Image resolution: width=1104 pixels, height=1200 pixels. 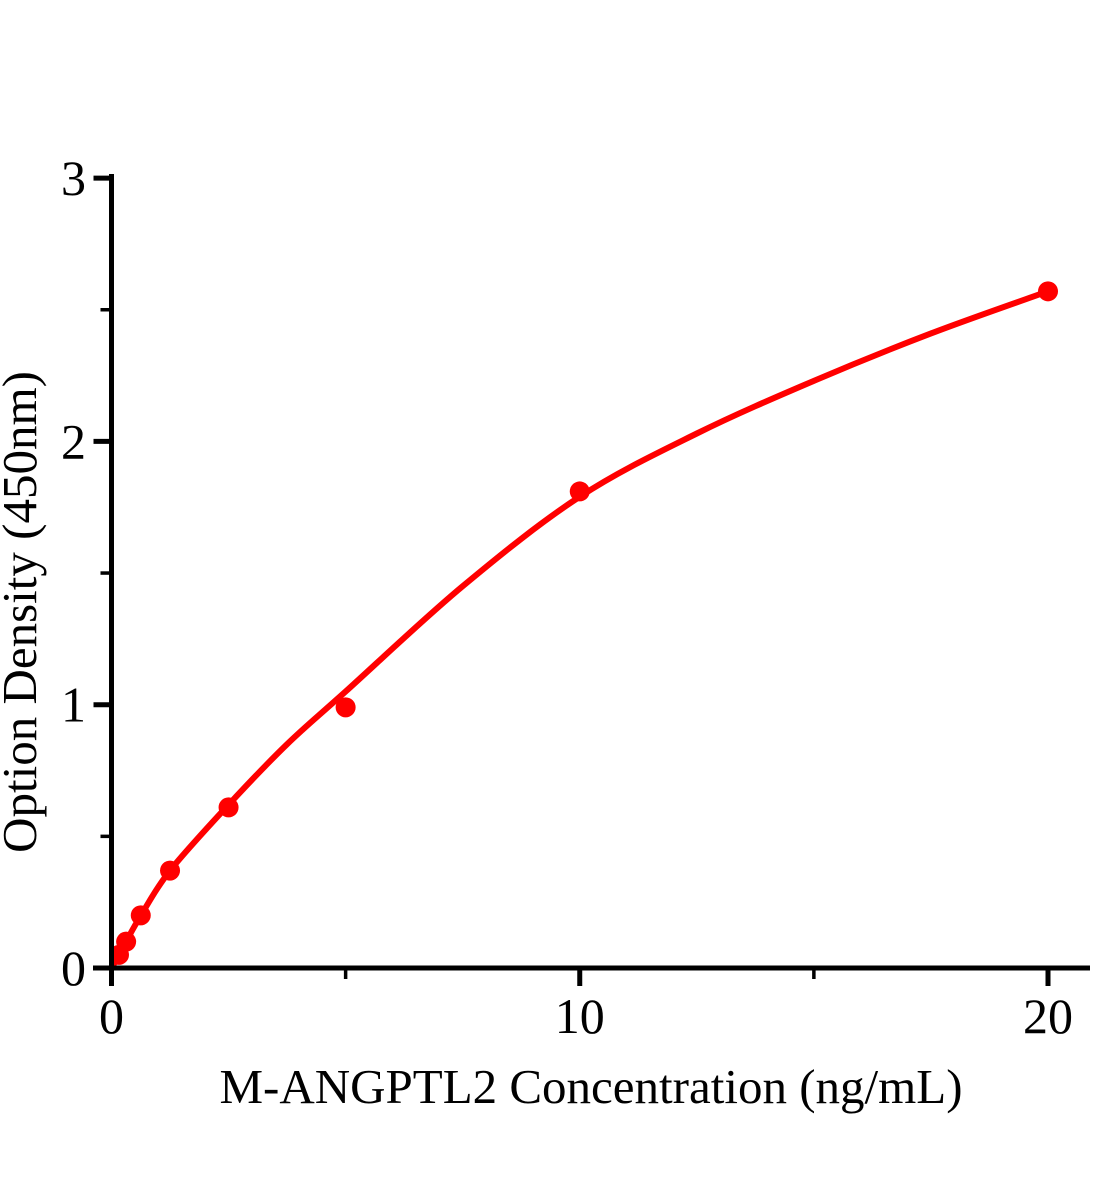 I want to click on x-tick-label: 0, so click(x=111, y=1016).